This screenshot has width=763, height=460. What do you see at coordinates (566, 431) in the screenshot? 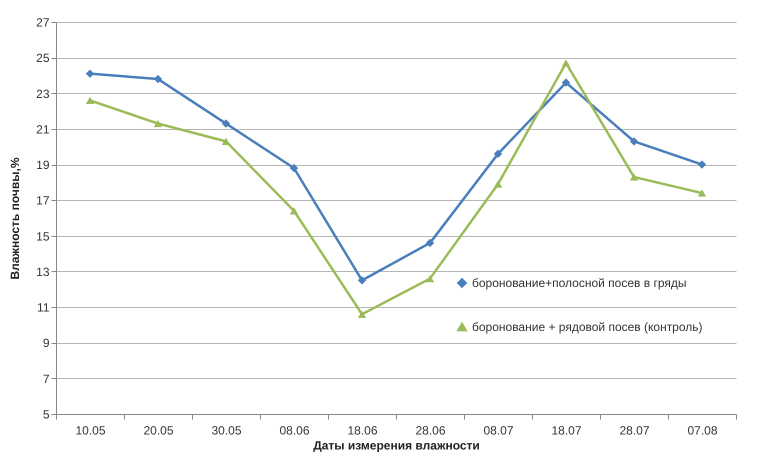
I see `x-tick-label: 18.07` at bounding box center [566, 431].